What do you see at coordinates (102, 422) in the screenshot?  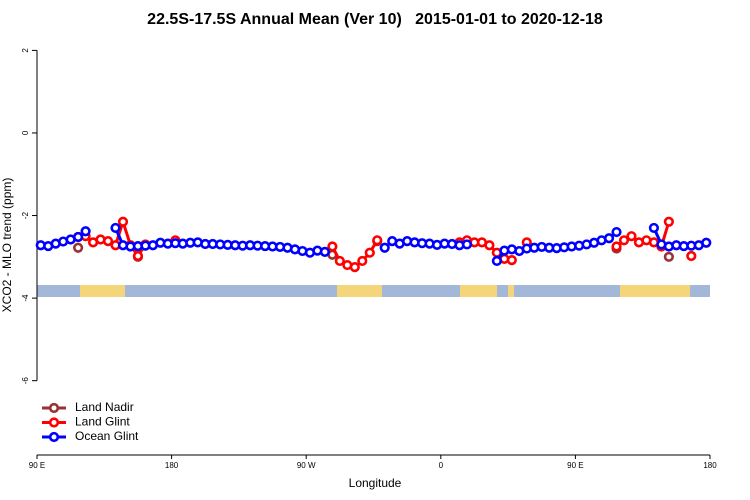 I see `legend-label: Land Glint` at bounding box center [102, 422].